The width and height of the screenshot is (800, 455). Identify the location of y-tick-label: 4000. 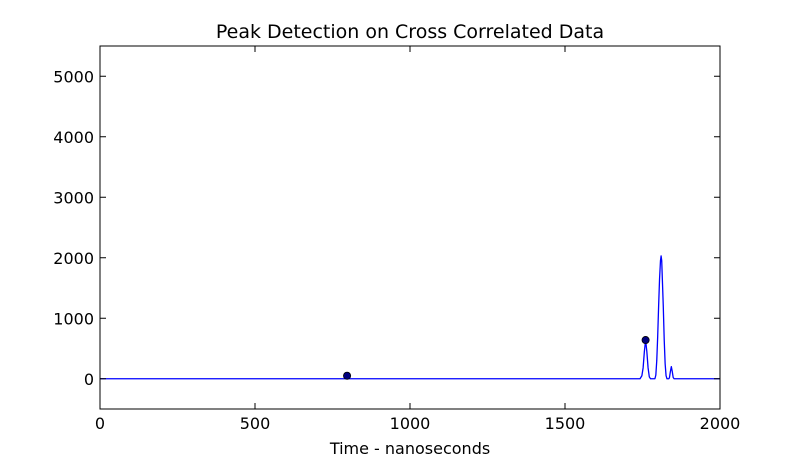
(73, 137).